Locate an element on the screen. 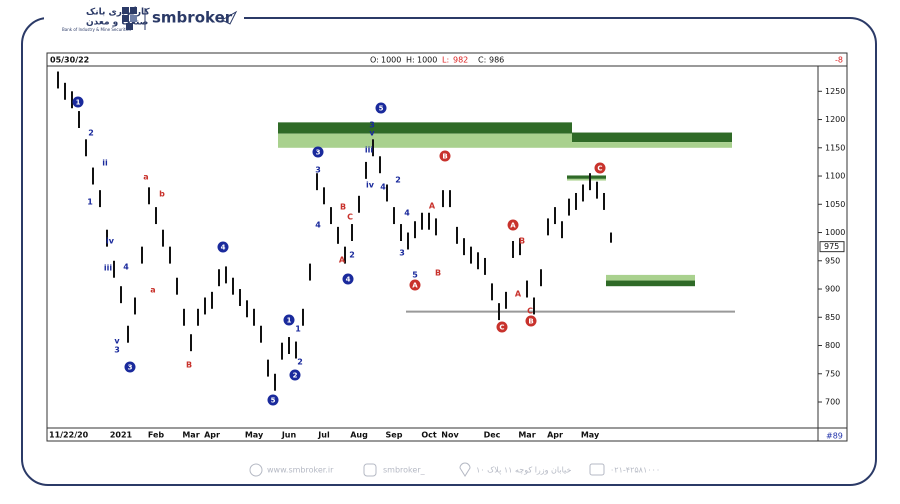 This screenshot has width=900, height=504. y-tick-label: 1200 is located at coordinates (835, 119).